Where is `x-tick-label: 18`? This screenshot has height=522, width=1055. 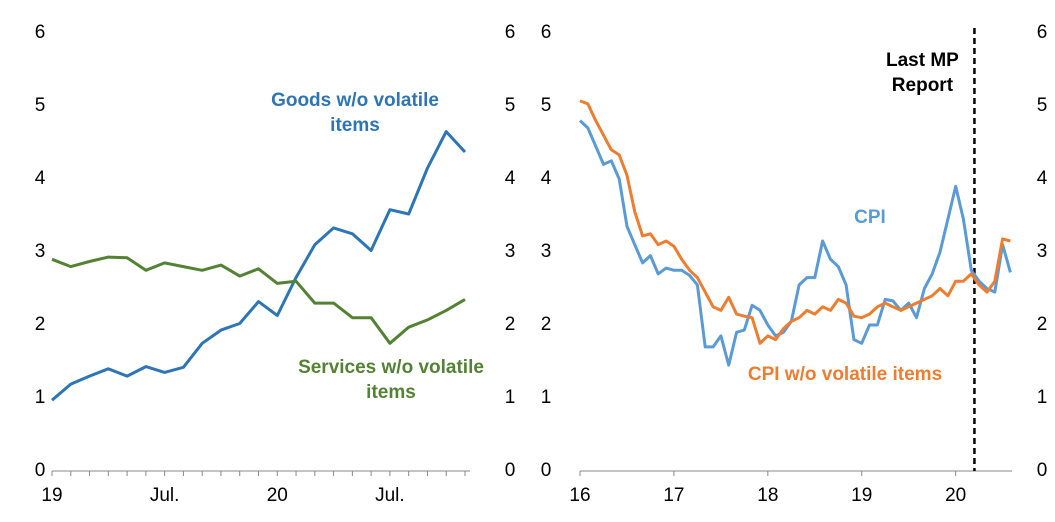
x-tick-label: 18 is located at coordinates (767, 495).